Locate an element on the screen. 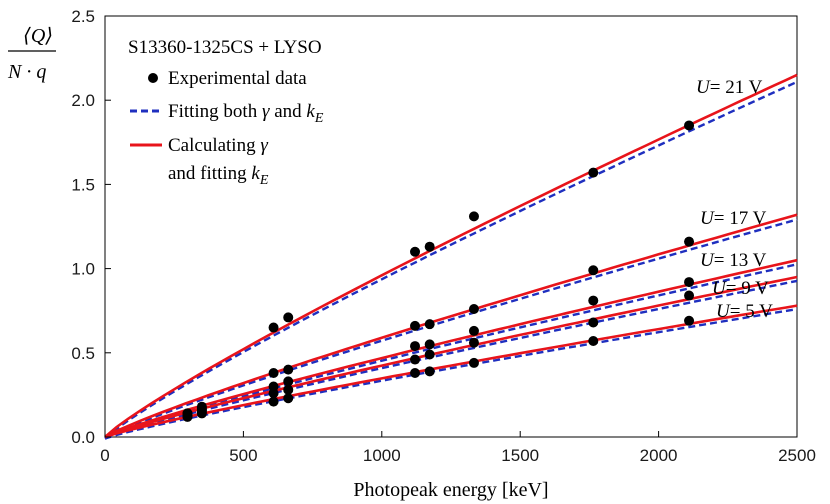 Image resolution: width=830 pixels, height=504 pixels. y-tick-label: 1.5 is located at coordinates (83, 184).